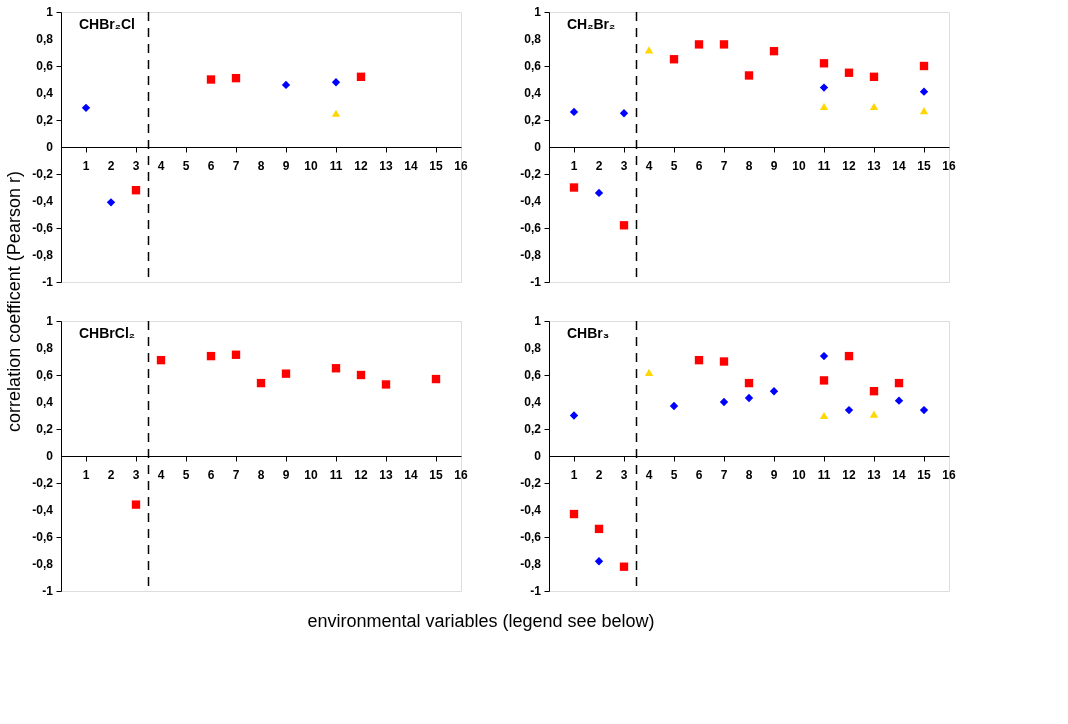 This screenshot has width=1068, height=724. Describe the element at coordinates (588, 333) in the screenshot. I see `chart-title: CHBr₃` at that location.